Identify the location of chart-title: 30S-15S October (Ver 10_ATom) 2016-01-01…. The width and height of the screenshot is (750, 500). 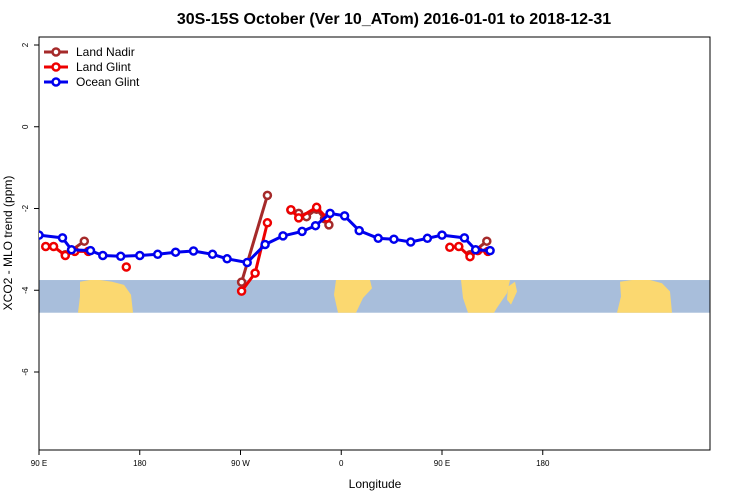
(394, 19).